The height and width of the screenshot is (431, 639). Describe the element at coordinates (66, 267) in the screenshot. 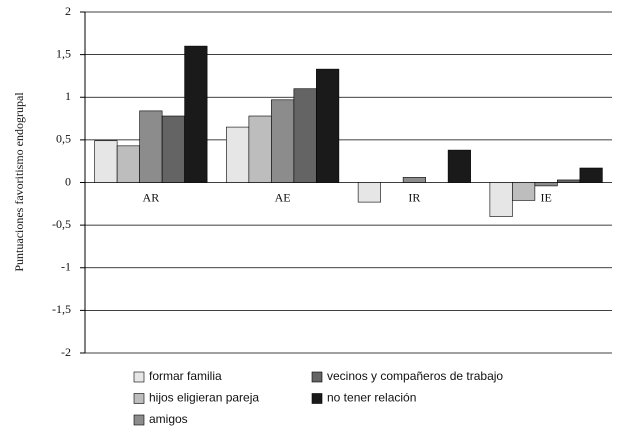

I see `y-tick-label: -1` at that location.